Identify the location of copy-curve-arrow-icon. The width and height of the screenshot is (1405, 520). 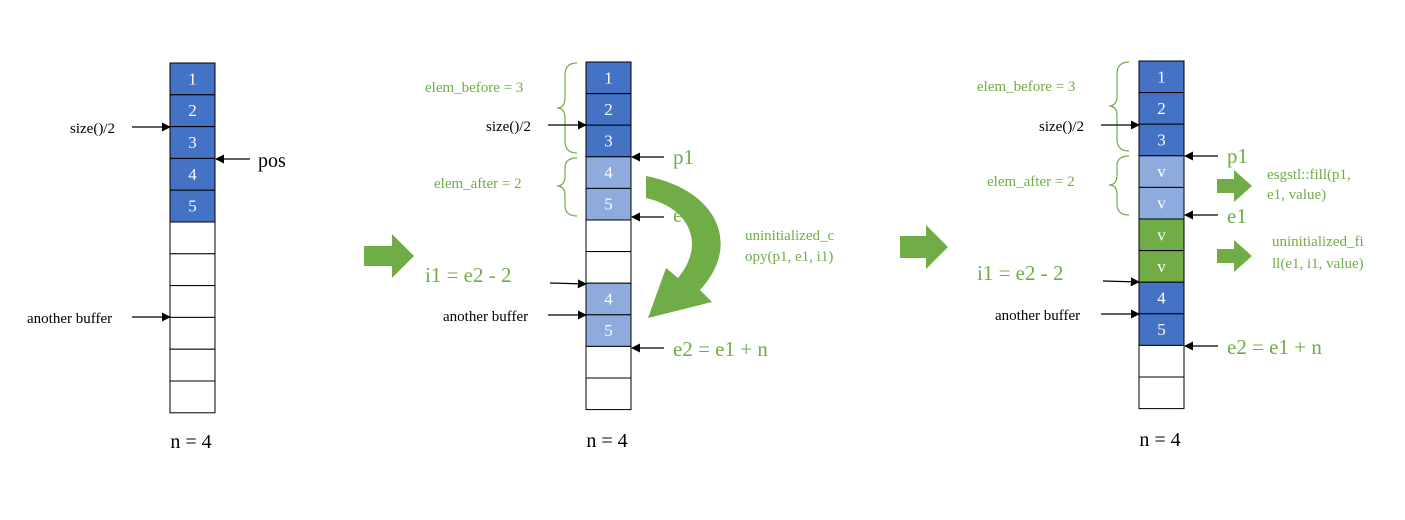
(683, 247).